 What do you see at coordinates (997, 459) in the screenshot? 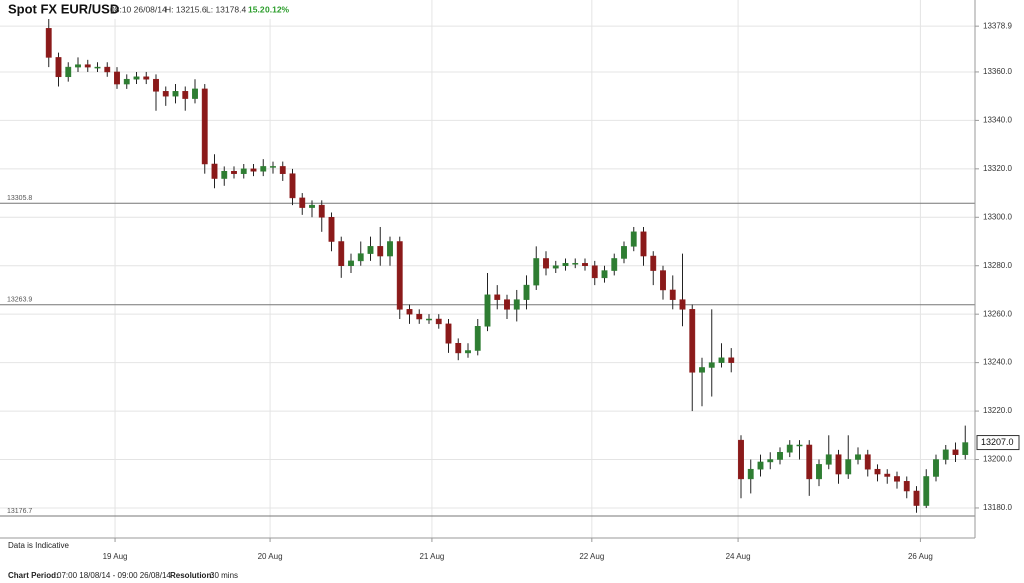
I see `y-tick-label: 13200.0` at bounding box center [997, 459].